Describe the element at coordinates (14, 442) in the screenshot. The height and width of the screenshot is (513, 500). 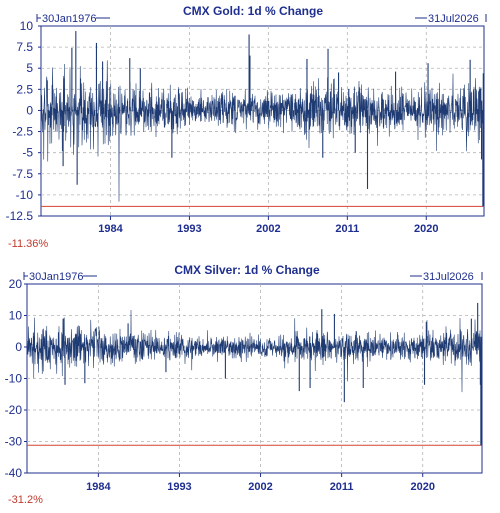
I see `y-tick-label: -30` at that location.